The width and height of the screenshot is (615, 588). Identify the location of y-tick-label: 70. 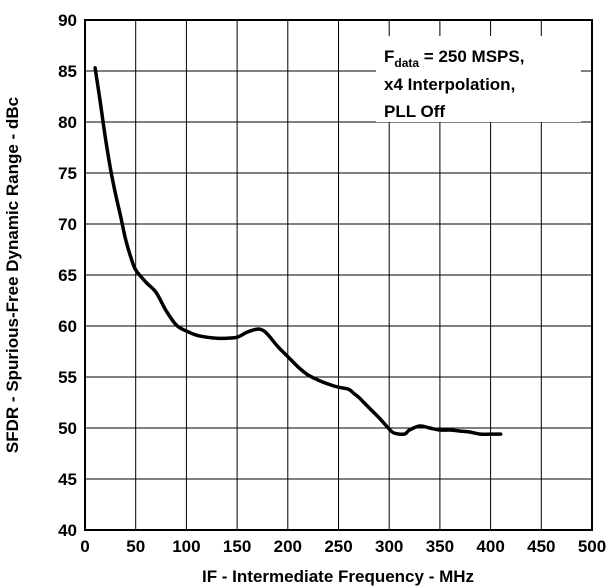
(67, 224).